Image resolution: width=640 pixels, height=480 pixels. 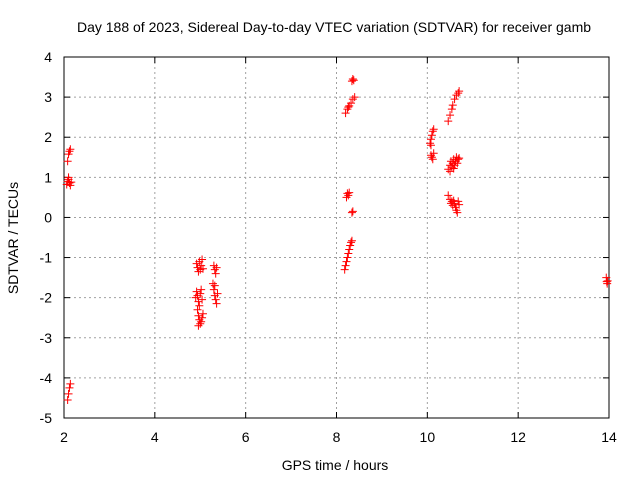 What do you see at coordinates (13, 238) in the screenshot?
I see `y-axis-label: SDTVAR / TECUs` at bounding box center [13, 238].